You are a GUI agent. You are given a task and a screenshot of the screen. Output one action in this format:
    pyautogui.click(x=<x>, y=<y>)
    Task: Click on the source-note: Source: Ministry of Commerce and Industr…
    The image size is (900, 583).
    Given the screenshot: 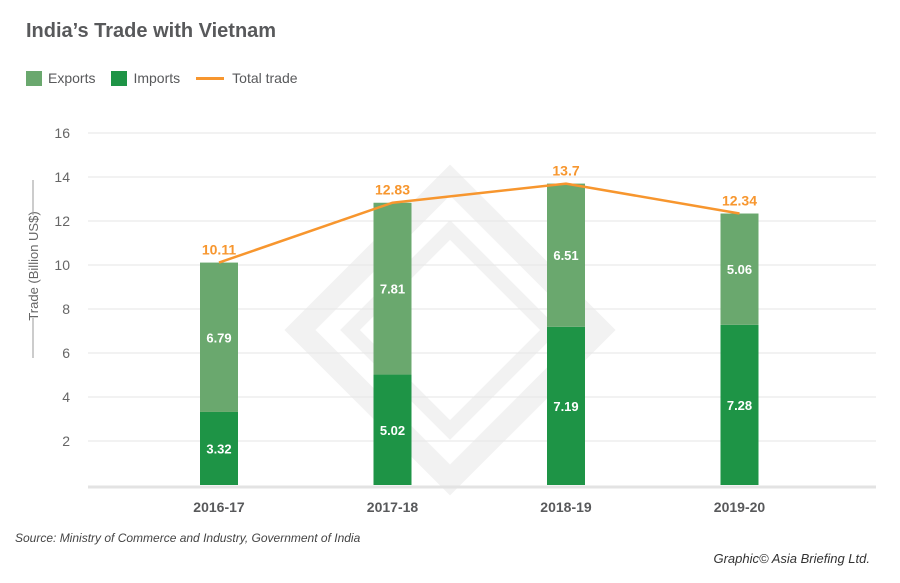 What is the action you would take?
    pyautogui.click(x=188, y=538)
    